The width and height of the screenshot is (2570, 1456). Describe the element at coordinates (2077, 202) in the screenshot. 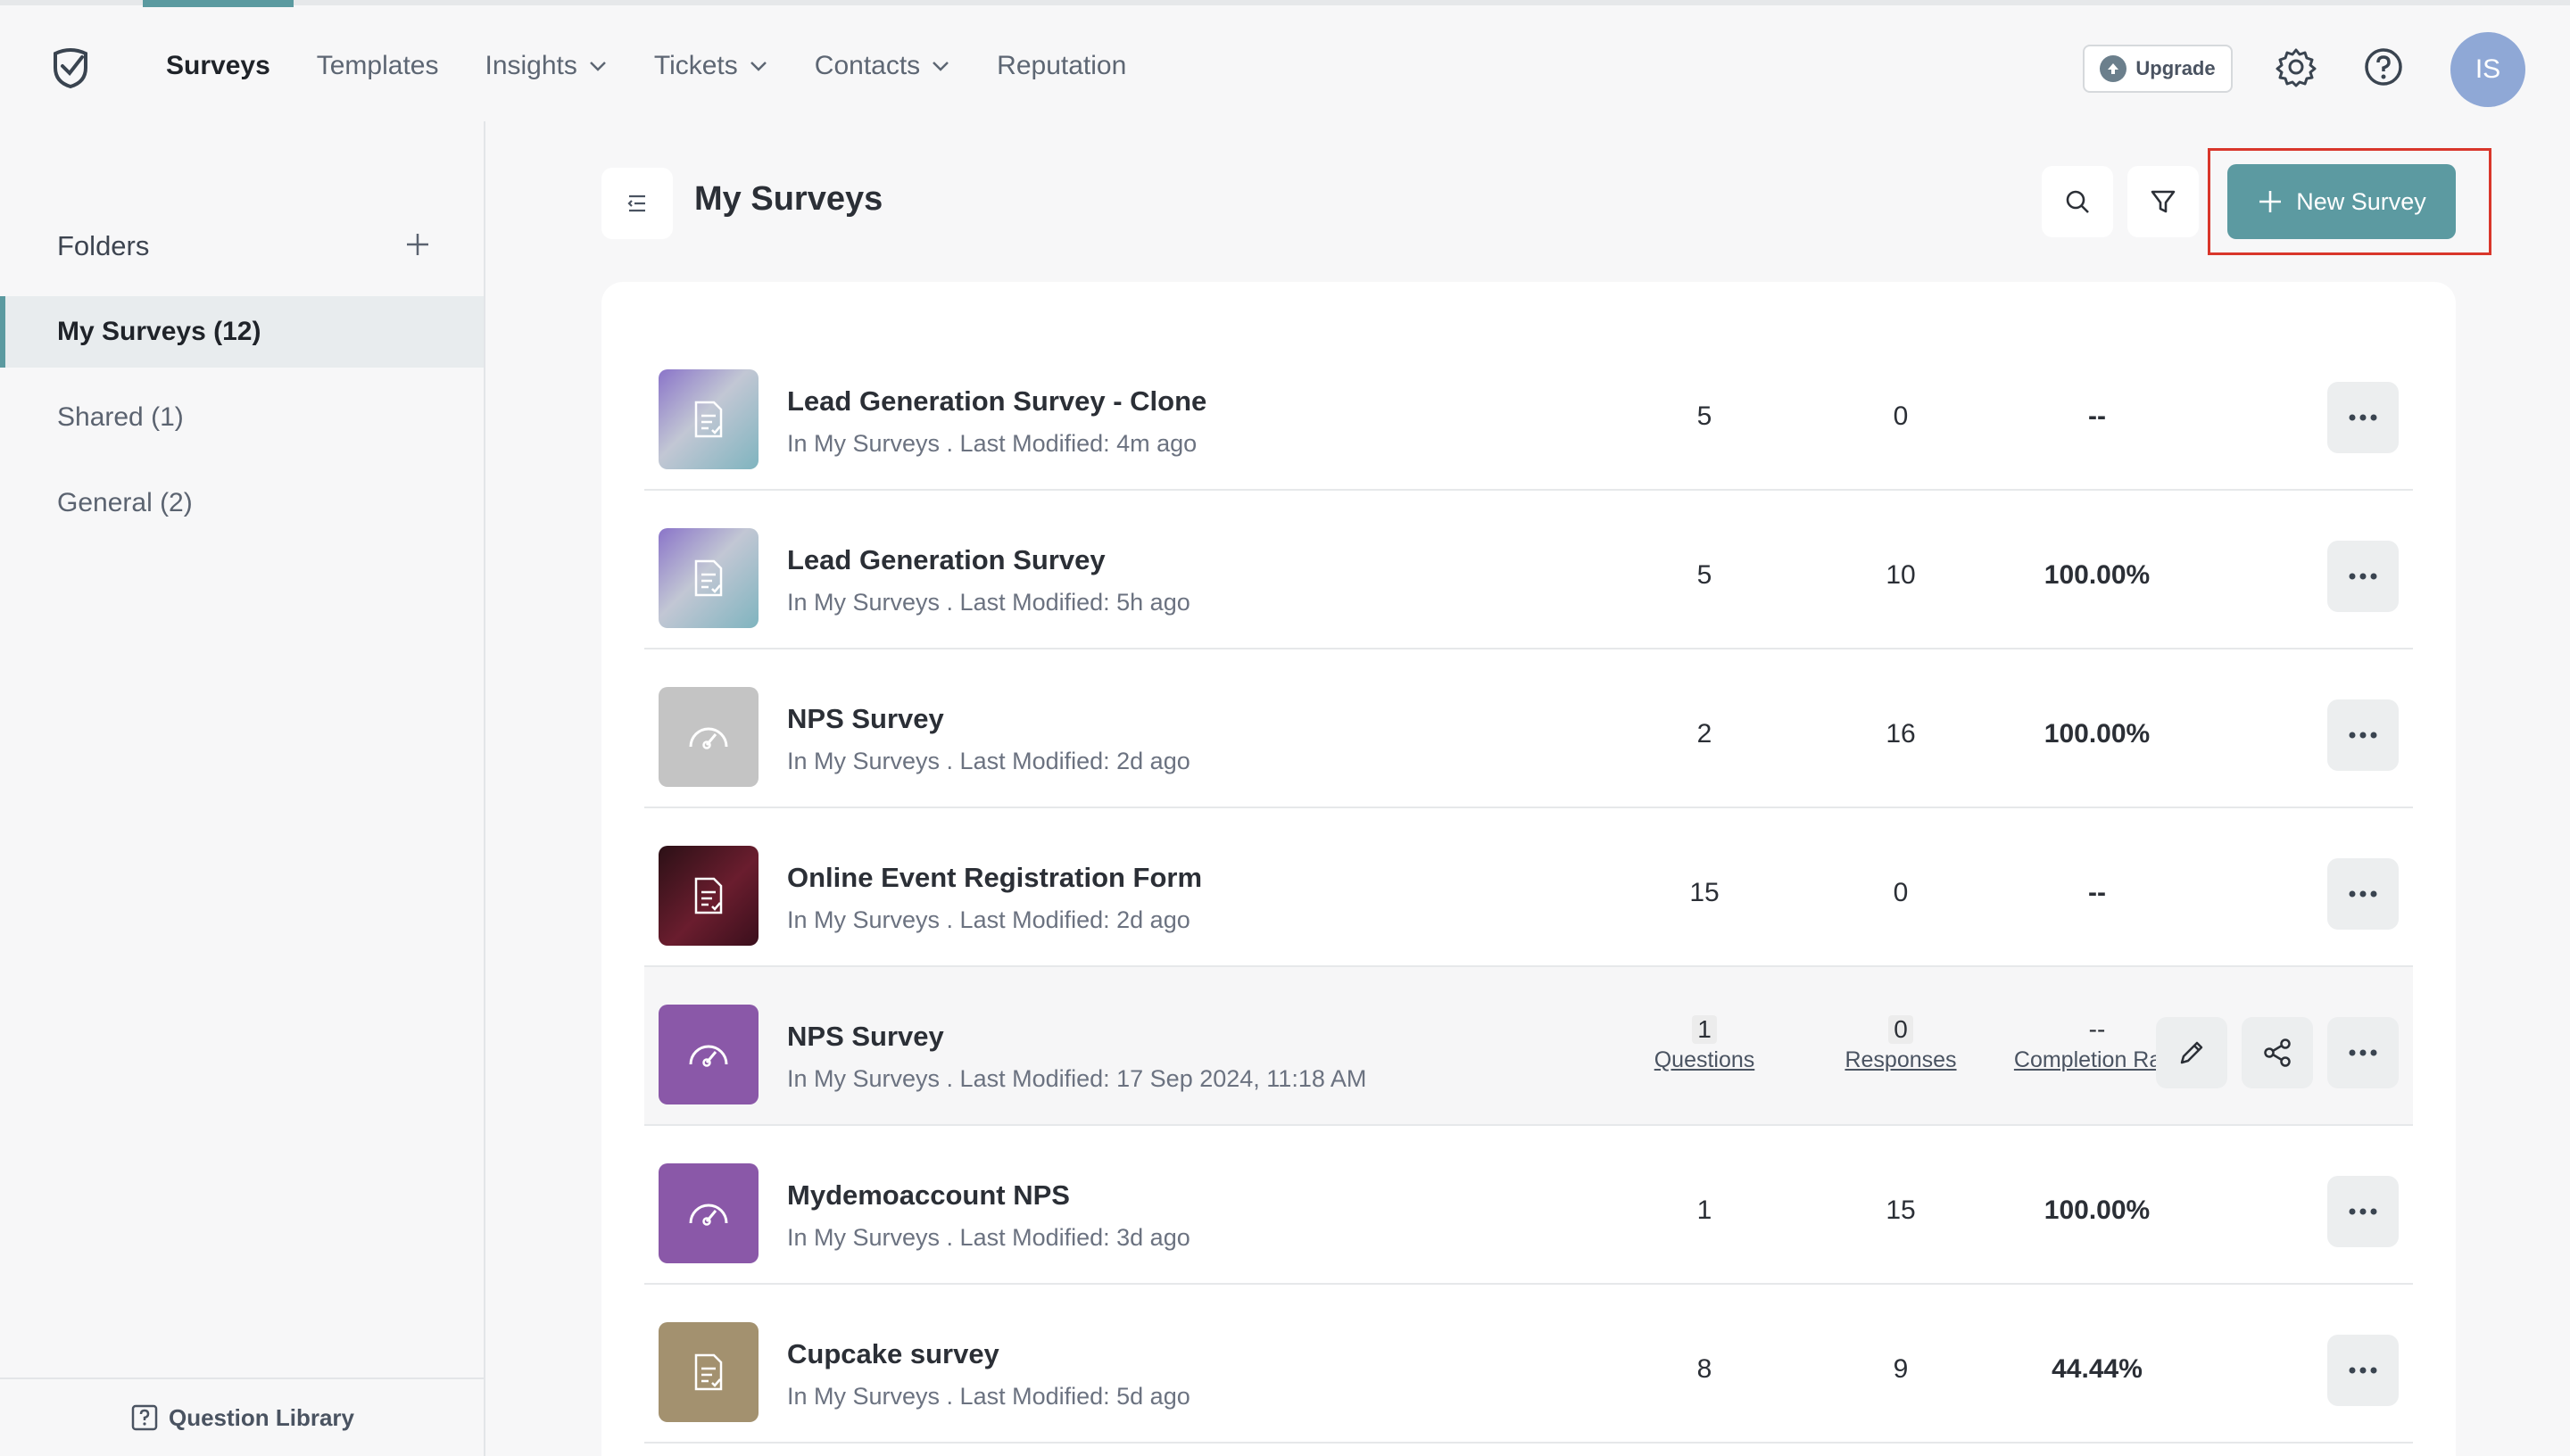

I see `search-button` at that location.